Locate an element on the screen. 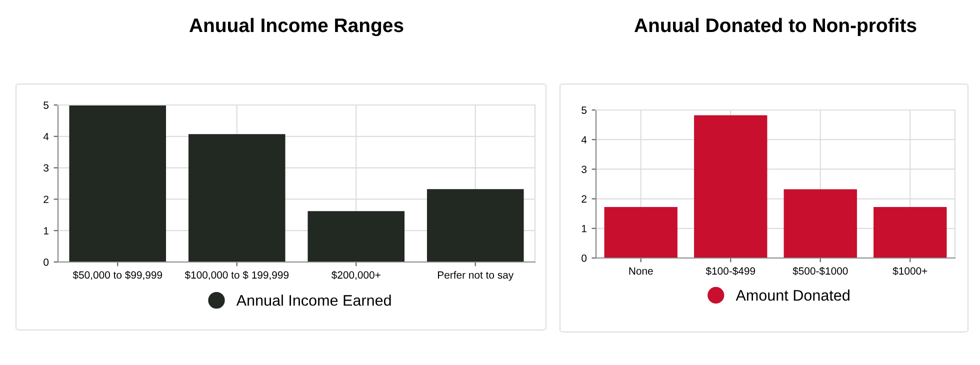 The image size is (980, 365). x-tick-label: $200,000+ is located at coordinates (355, 275).